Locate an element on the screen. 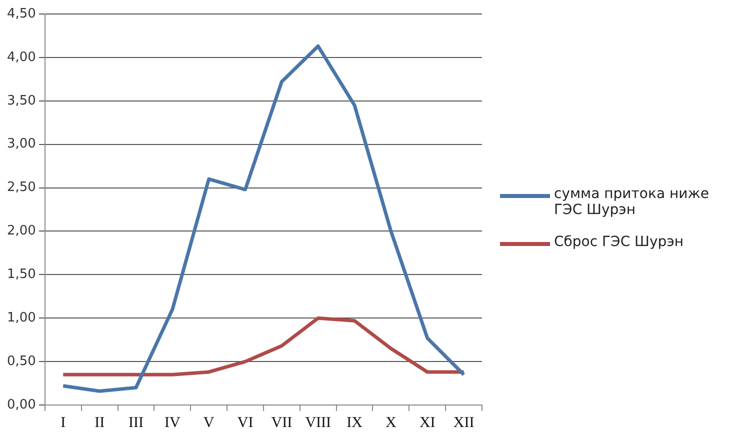 The height and width of the screenshot is (435, 750). x-tick-label: XII is located at coordinates (463, 422).